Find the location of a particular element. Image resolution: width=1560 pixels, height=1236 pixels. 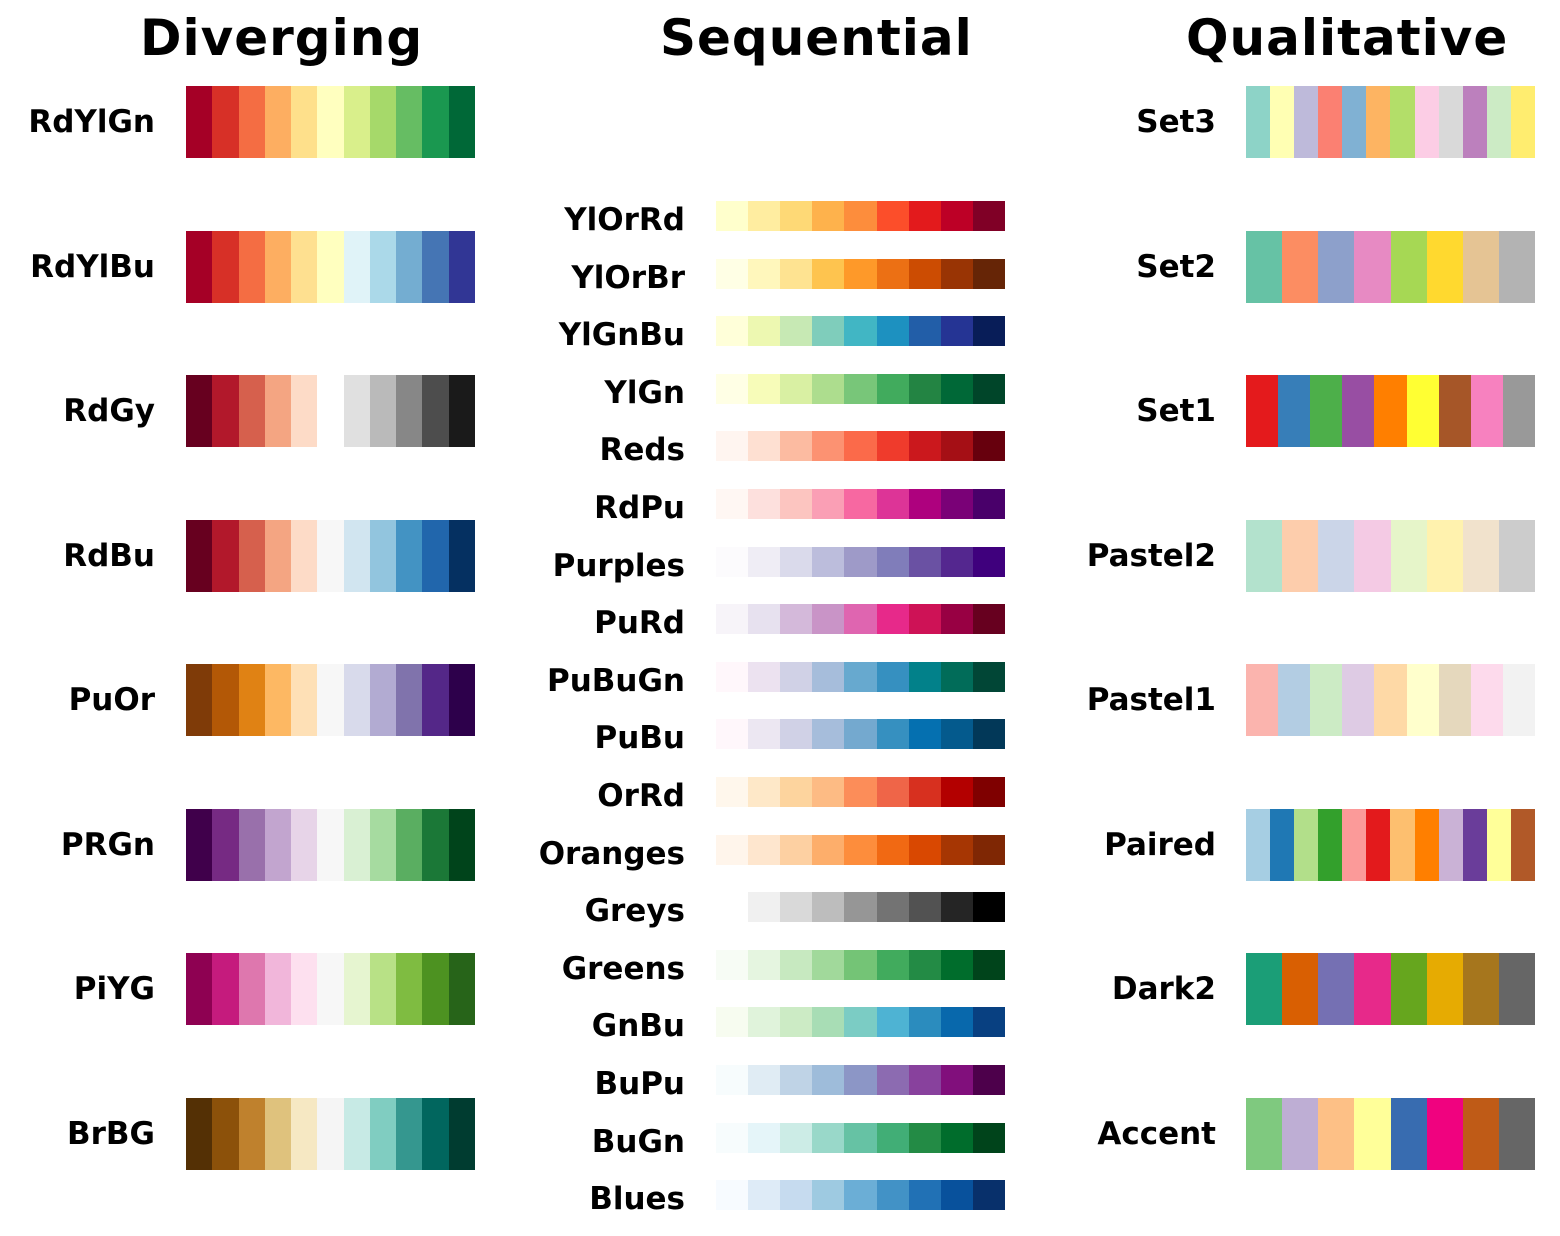

palette-accent: Accent is located at coordinates (1300, 1133).